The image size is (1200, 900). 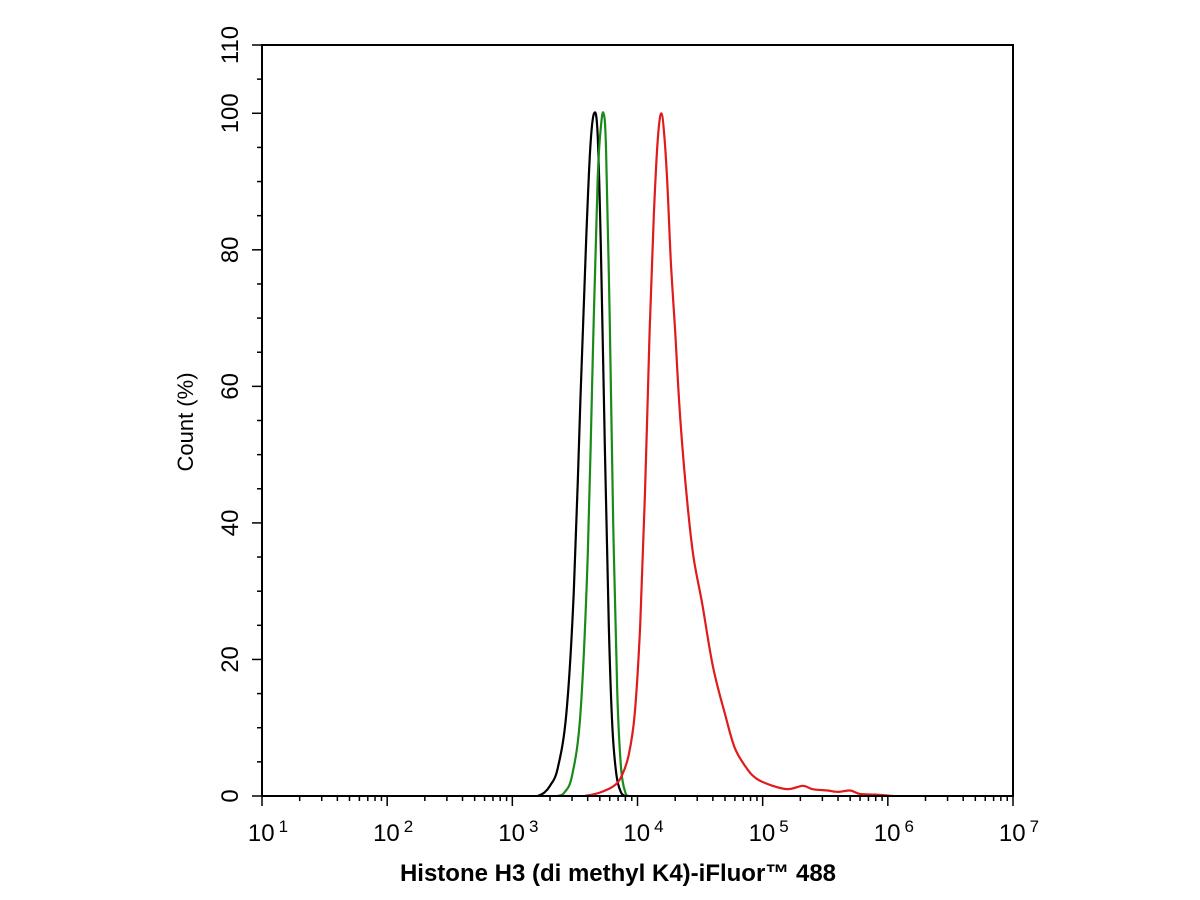 What do you see at coordinates (230, 249) in the screenshot?
I see `y-tick-label: 80` at bounding box center [230, 249].